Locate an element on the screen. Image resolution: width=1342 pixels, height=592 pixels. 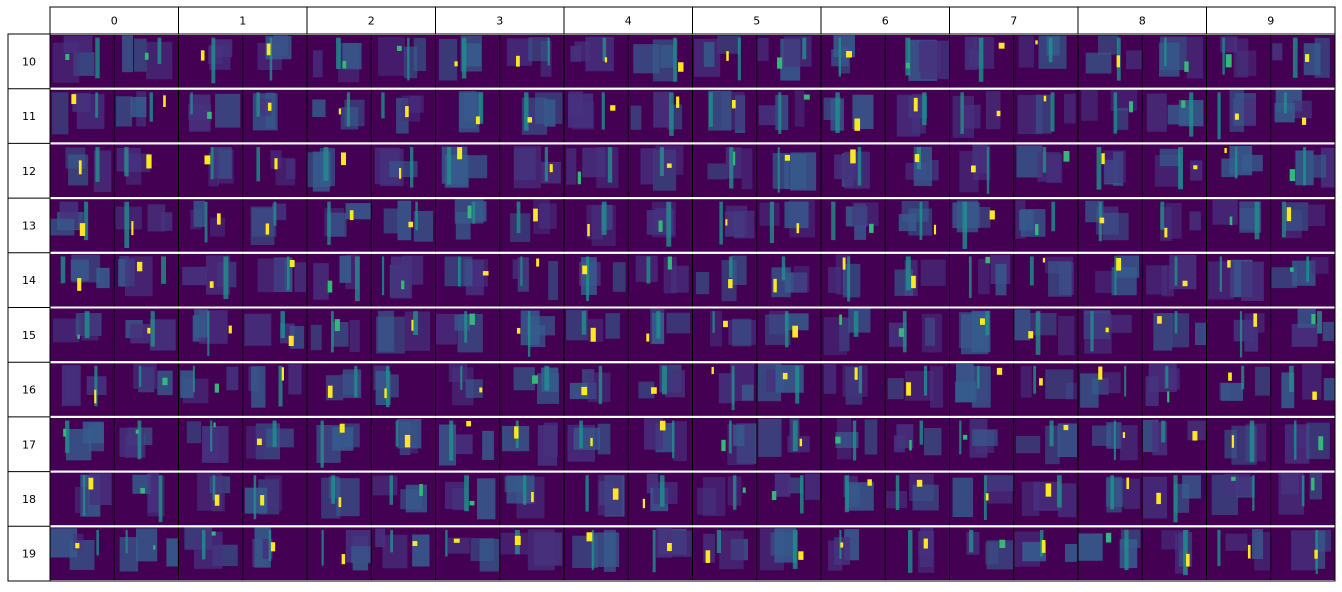
row-header-0: 10 is located at coordinates (29, 61).